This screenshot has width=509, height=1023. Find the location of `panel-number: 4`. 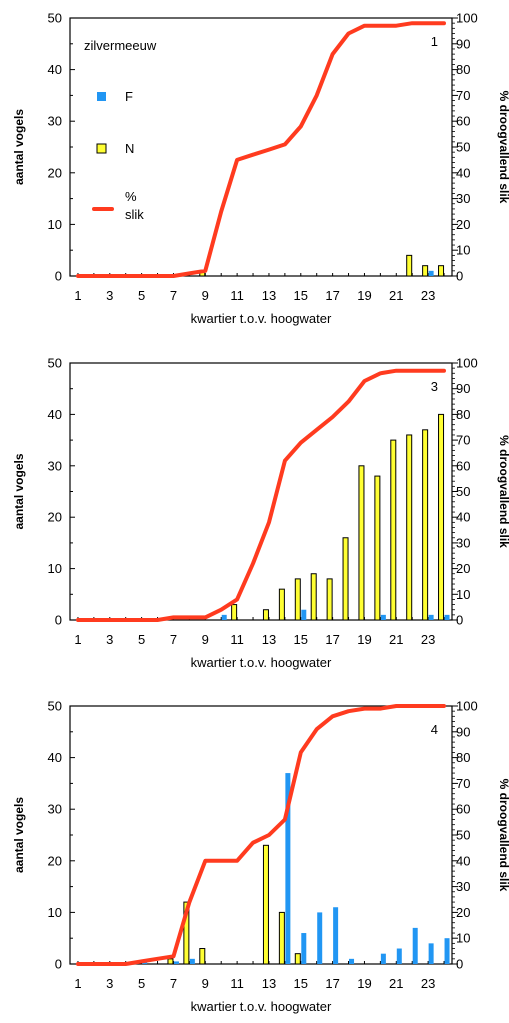

panel-number: 4 is located at coordinates (434, 729).